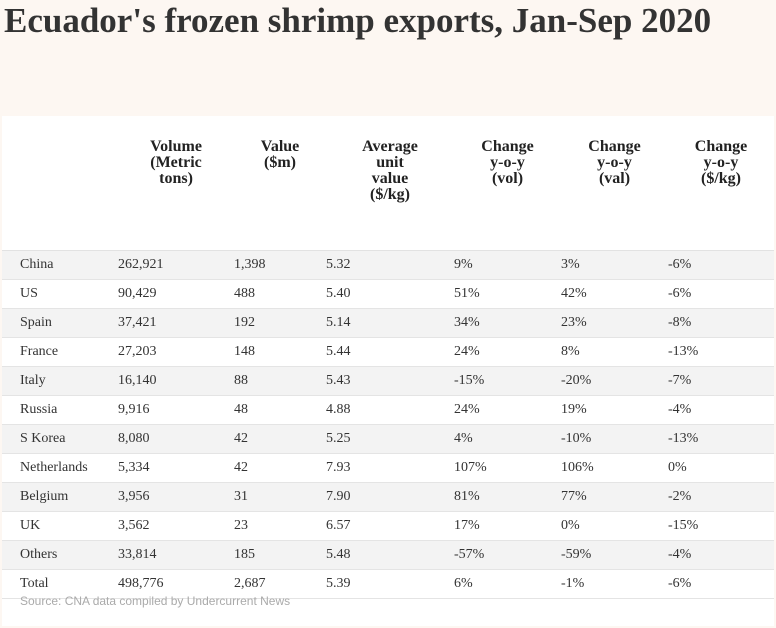  What do you see at coordinates (280, 265) in the screenshot?
I see `table-cell: 1,398` at bounding box center [280, 265].